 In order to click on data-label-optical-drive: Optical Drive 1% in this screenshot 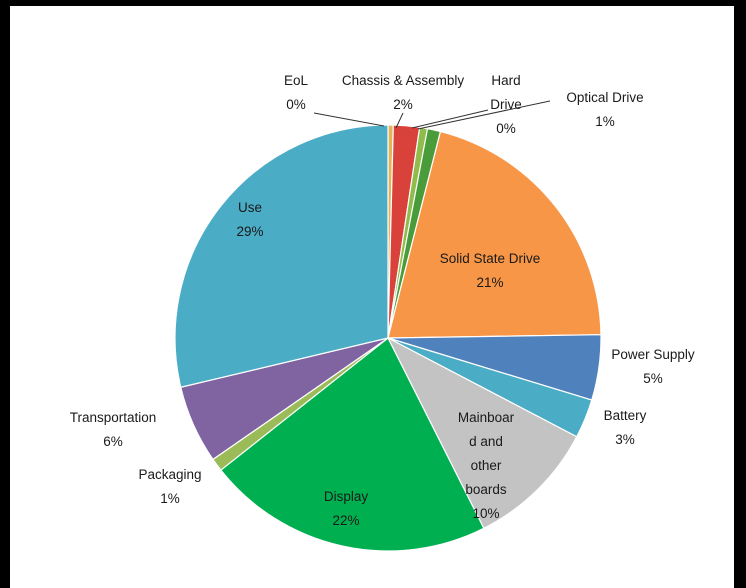, I will do `click(604, 109)`.